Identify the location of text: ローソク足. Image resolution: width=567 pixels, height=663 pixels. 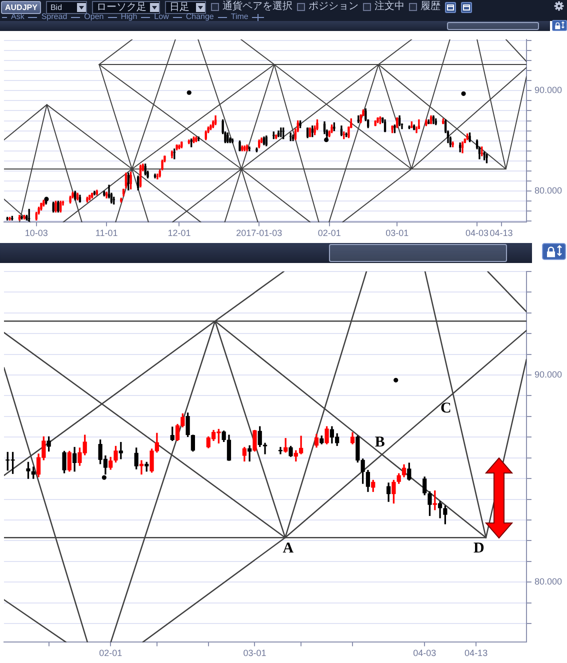
(121, 7).